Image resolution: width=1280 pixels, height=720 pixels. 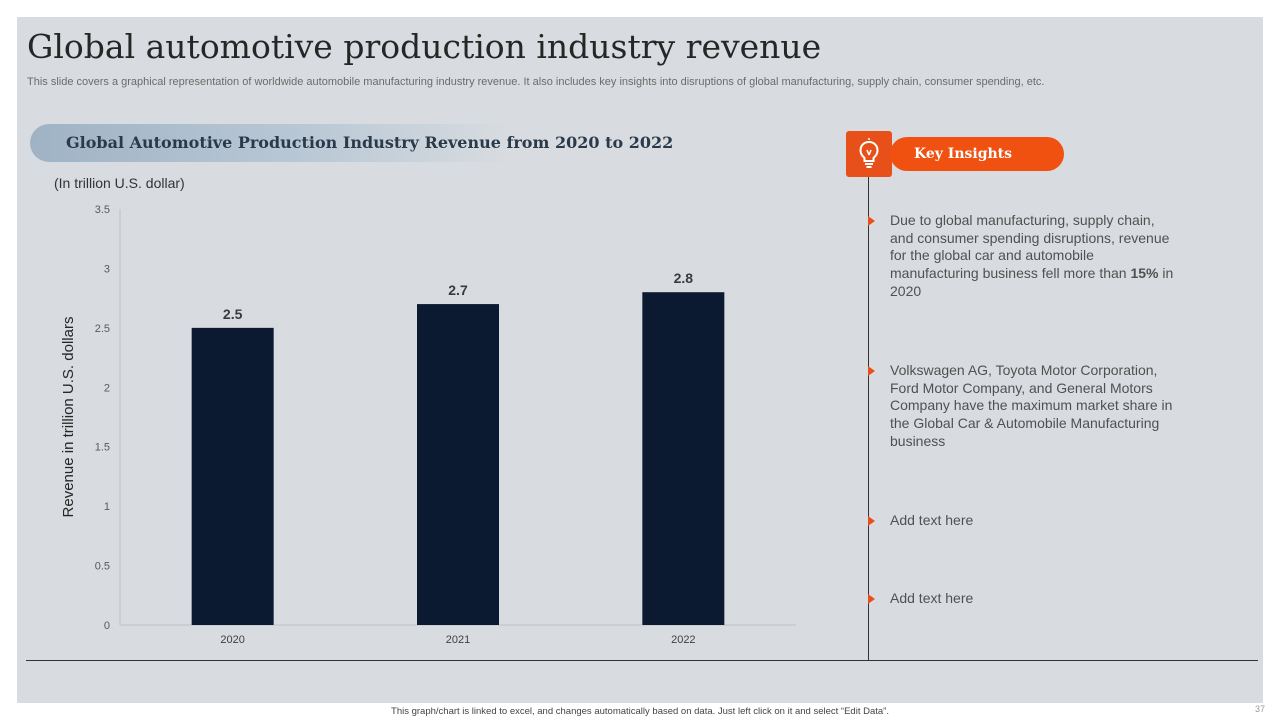 What do you see at coordinates (1144, 273) in the screenshot?
I see `insight-highlight: 15%` at bounding box center [1144, 273].